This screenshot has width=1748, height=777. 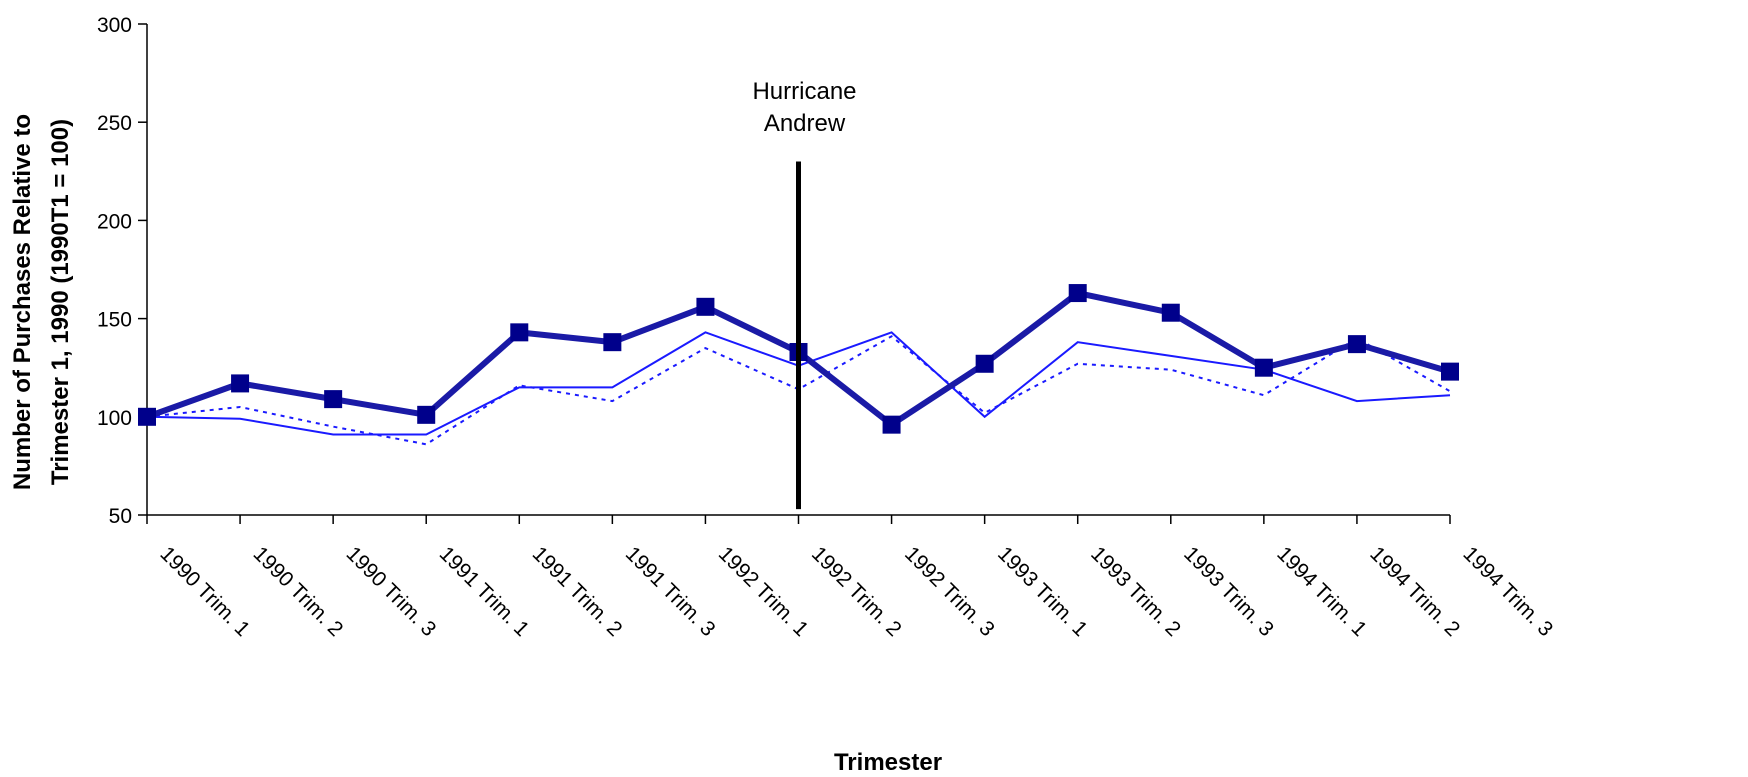 What do you see at coordinates (949, 591) in the screenshot?
I see `x-tick-label: 1992 Trim. 3` at bounding box center [949, 591].